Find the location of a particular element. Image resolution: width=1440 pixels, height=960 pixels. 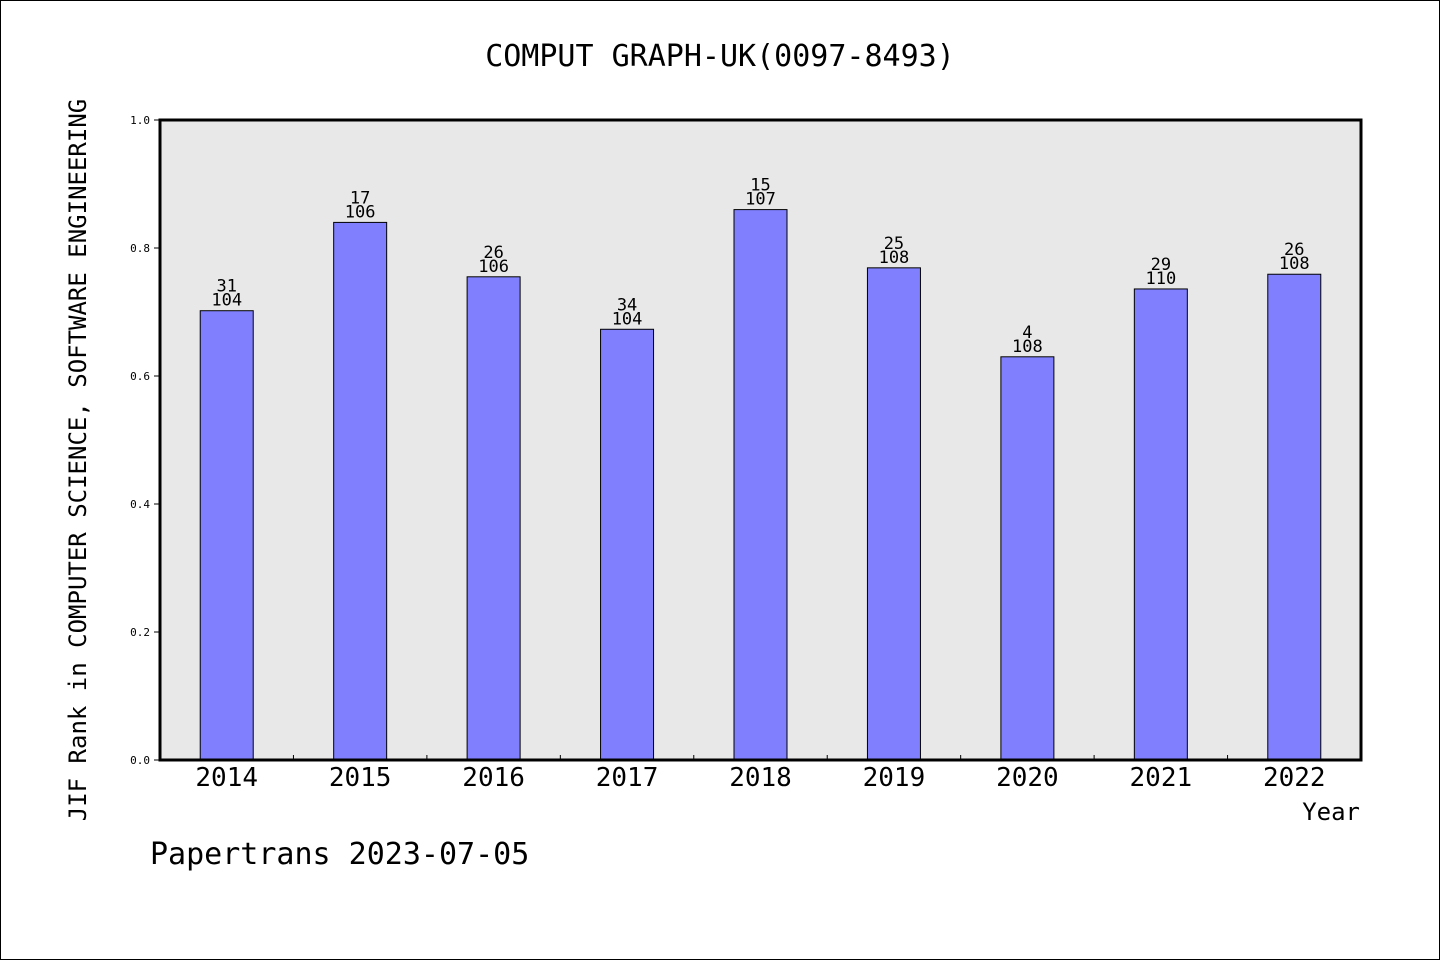

bar-rank-label: 29 is located at coordinates (1161, 265).